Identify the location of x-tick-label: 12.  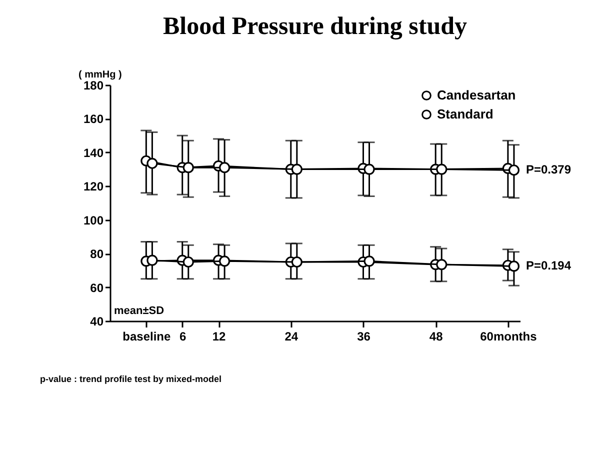
(219, 337).